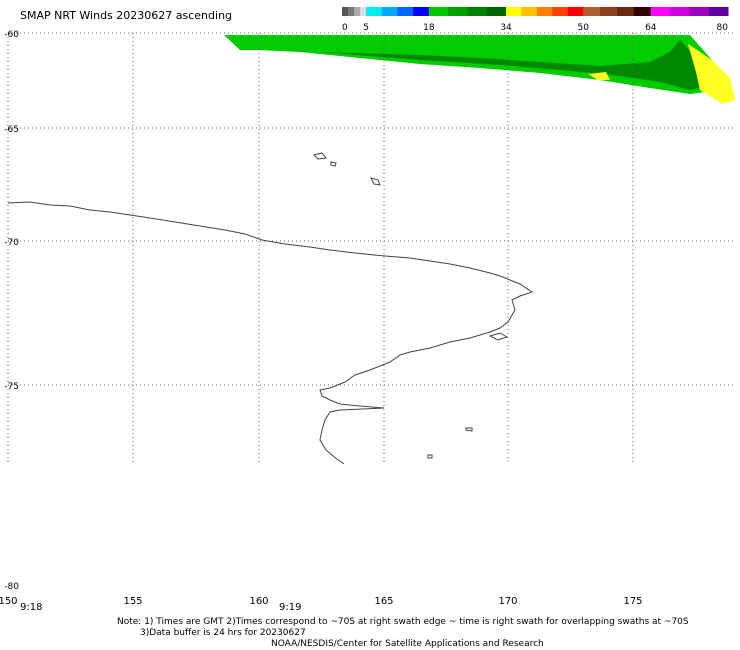 This screenshot has width=740, height=650. I want to click on longitude-labels: 150 155 160 165 170 175, so click(321, 601).